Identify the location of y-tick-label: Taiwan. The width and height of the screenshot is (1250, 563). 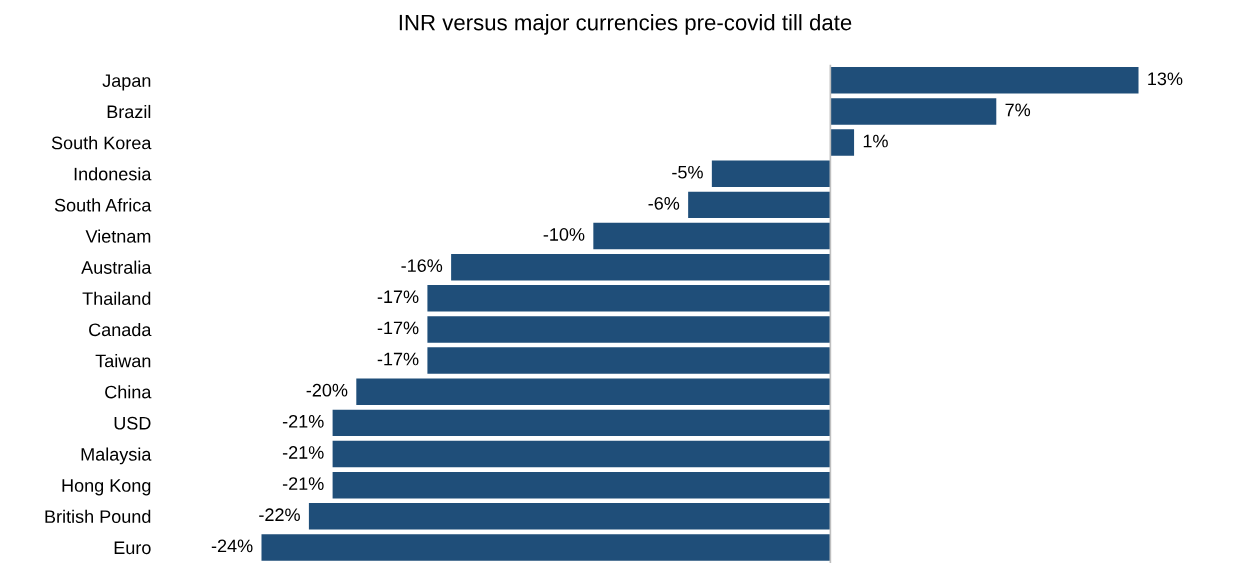
(123, 361).